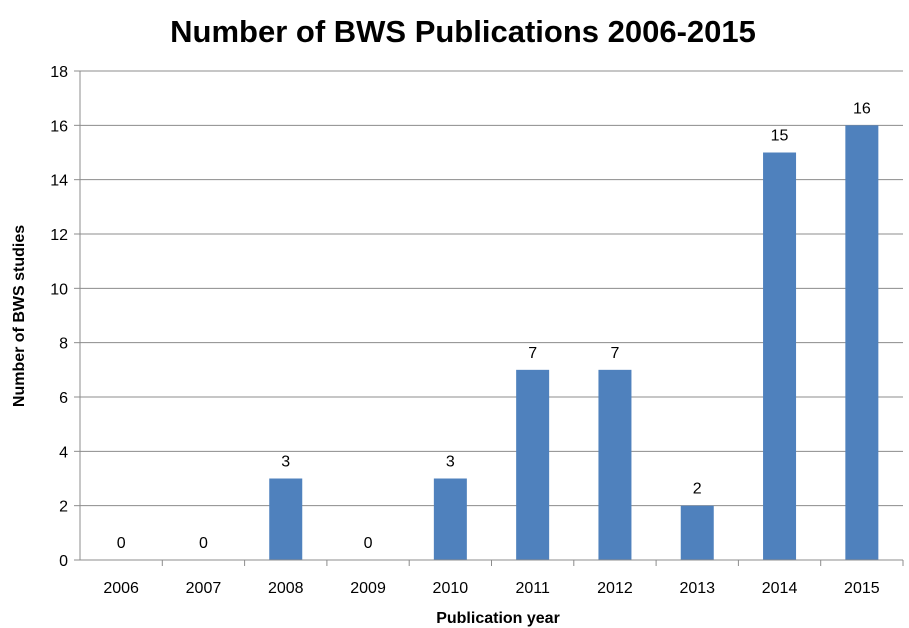 The image size is (909, 628). Describe the element at coordinates (59, 235) in the screenshot. I see `y-tick-label: 12` at that location.